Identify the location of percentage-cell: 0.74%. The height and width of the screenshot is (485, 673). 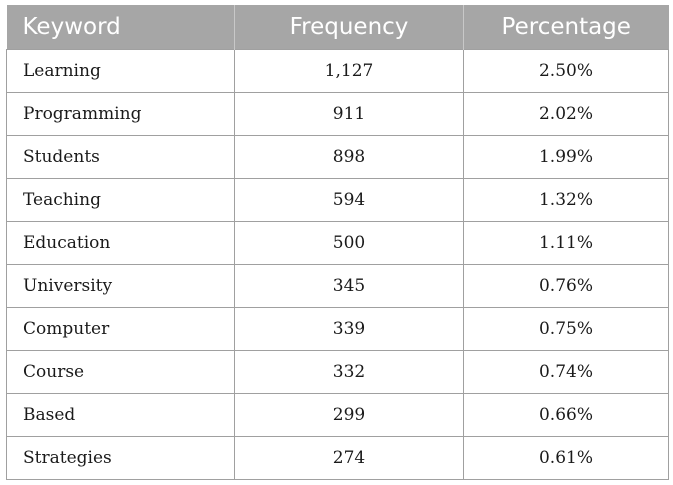
(566, 372).